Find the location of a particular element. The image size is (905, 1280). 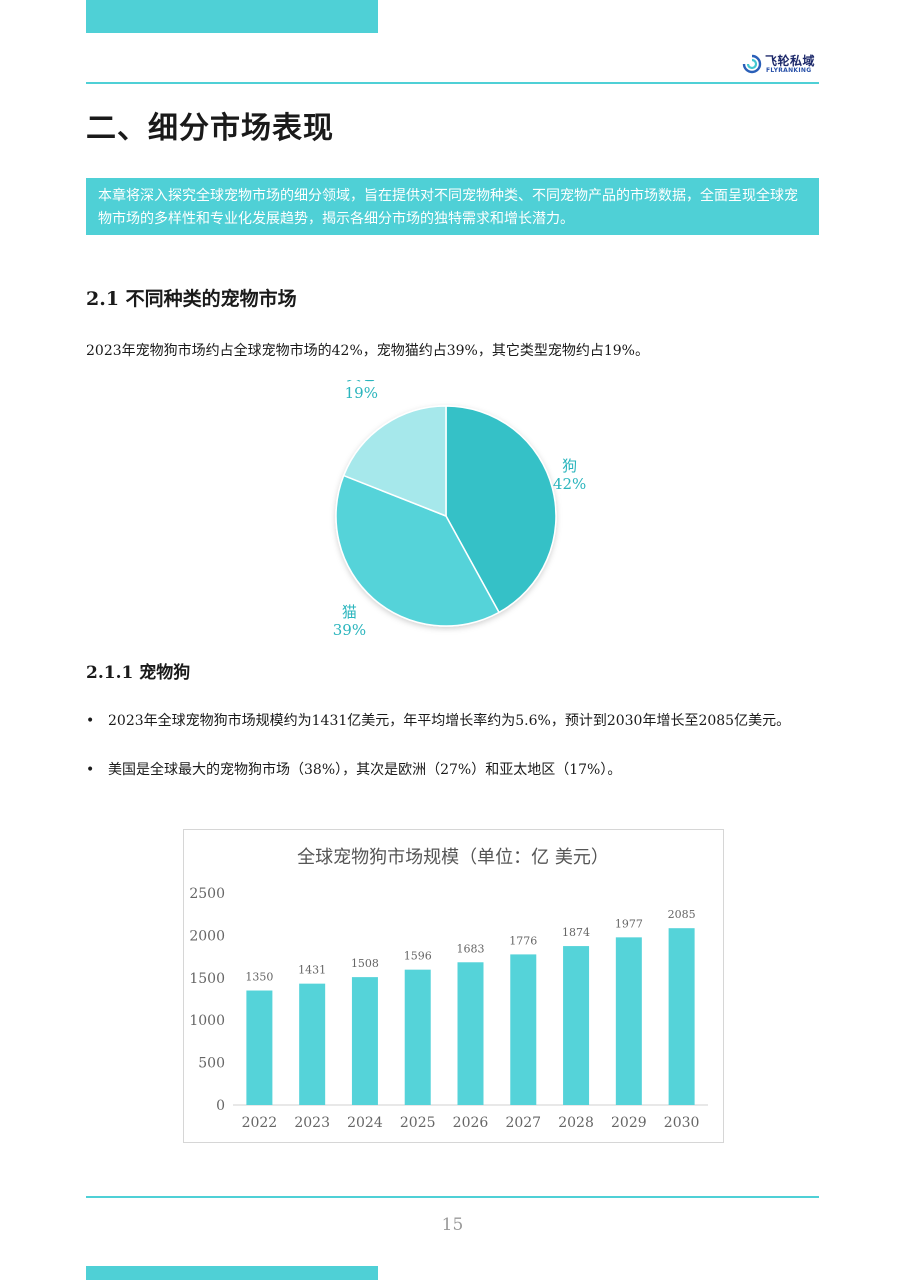

subsection-heading: 2.1 不同种类的宠物市场 is located at coordinates (191, 299).